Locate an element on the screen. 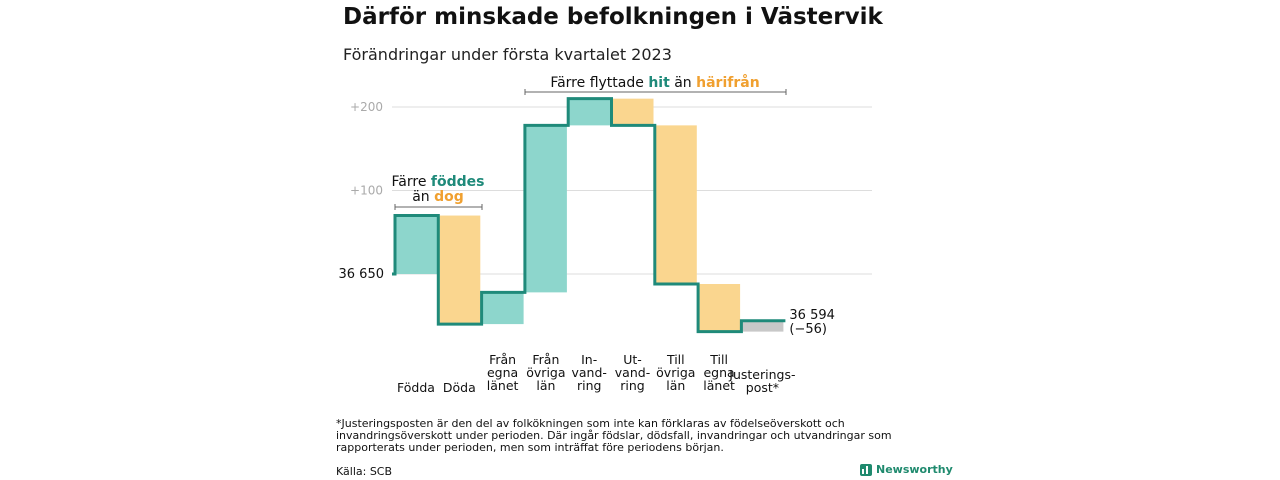 The image size is (1280, 480). category-label: In- is located at coordinates (589, 359).